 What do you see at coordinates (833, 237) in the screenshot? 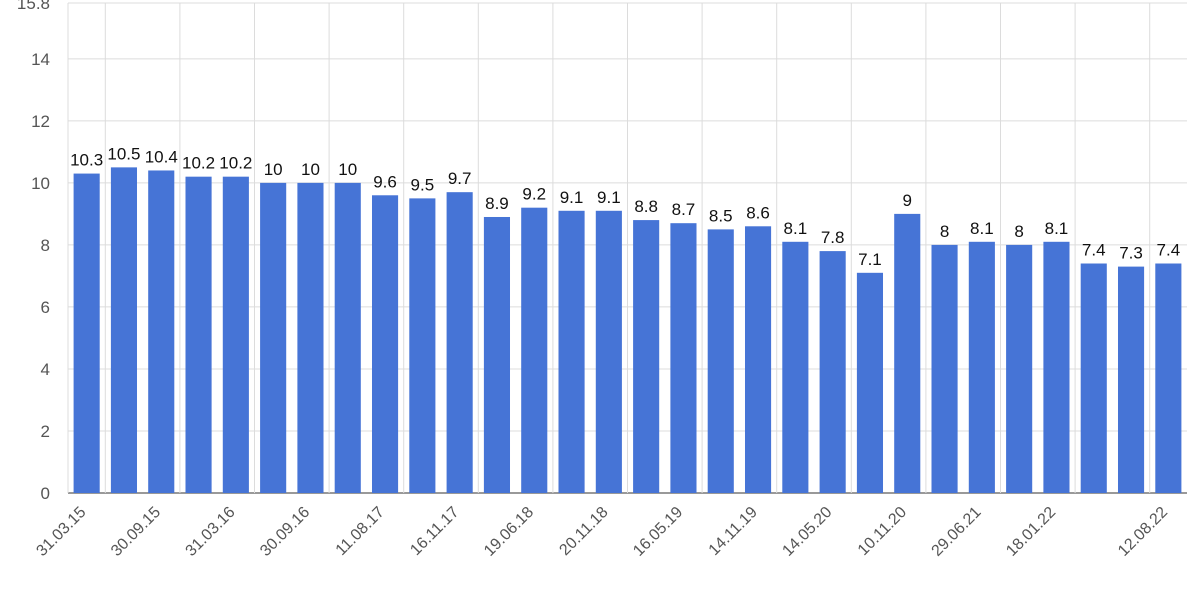
I see `bar-value-label: 7.8` at bounding box center [833, 237].